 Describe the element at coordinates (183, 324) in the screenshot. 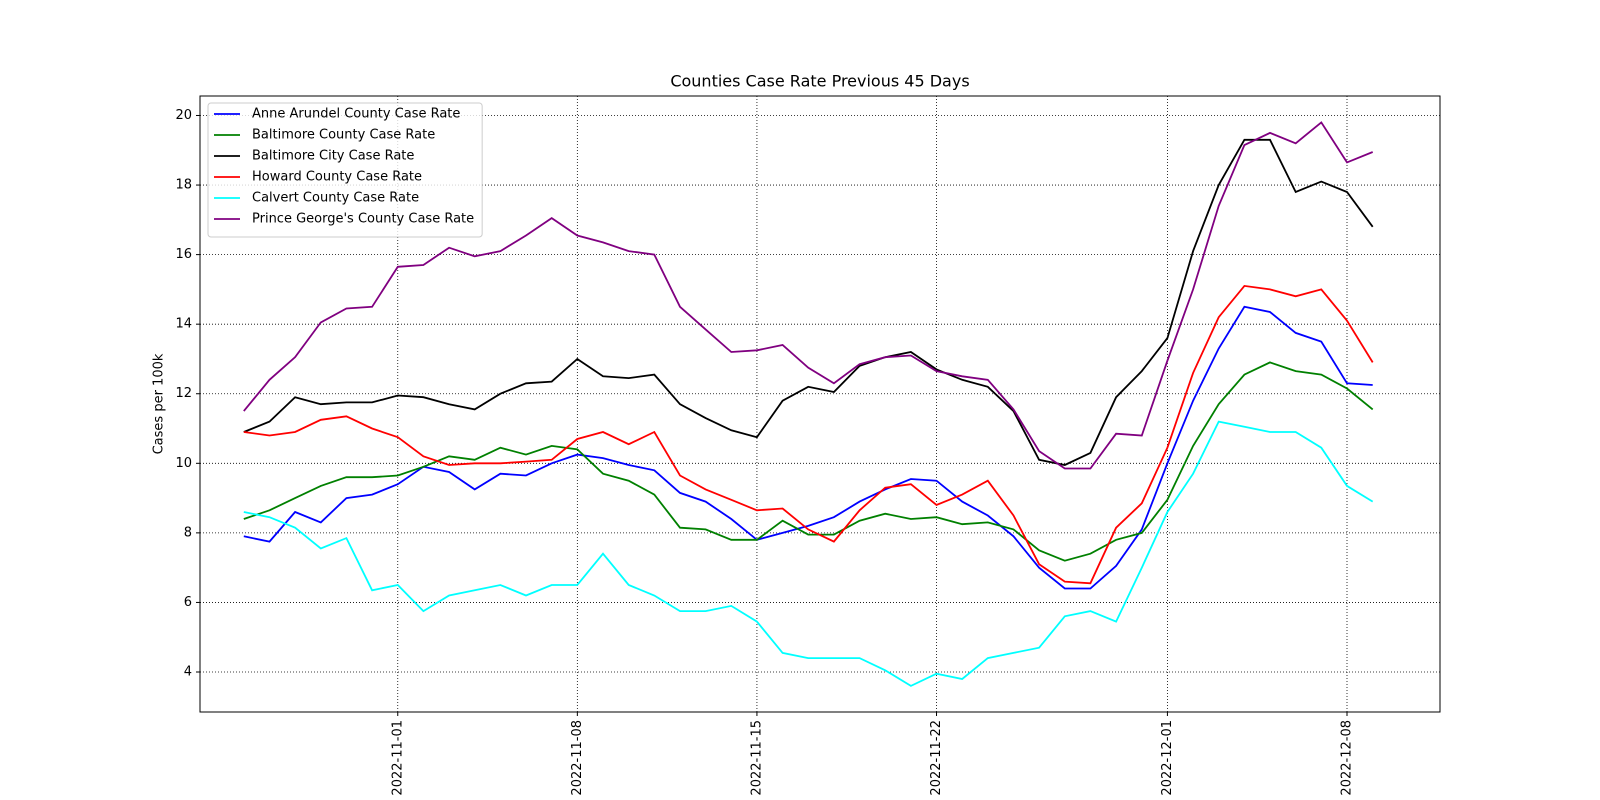

I see `y-tick-label: 14` at that location.